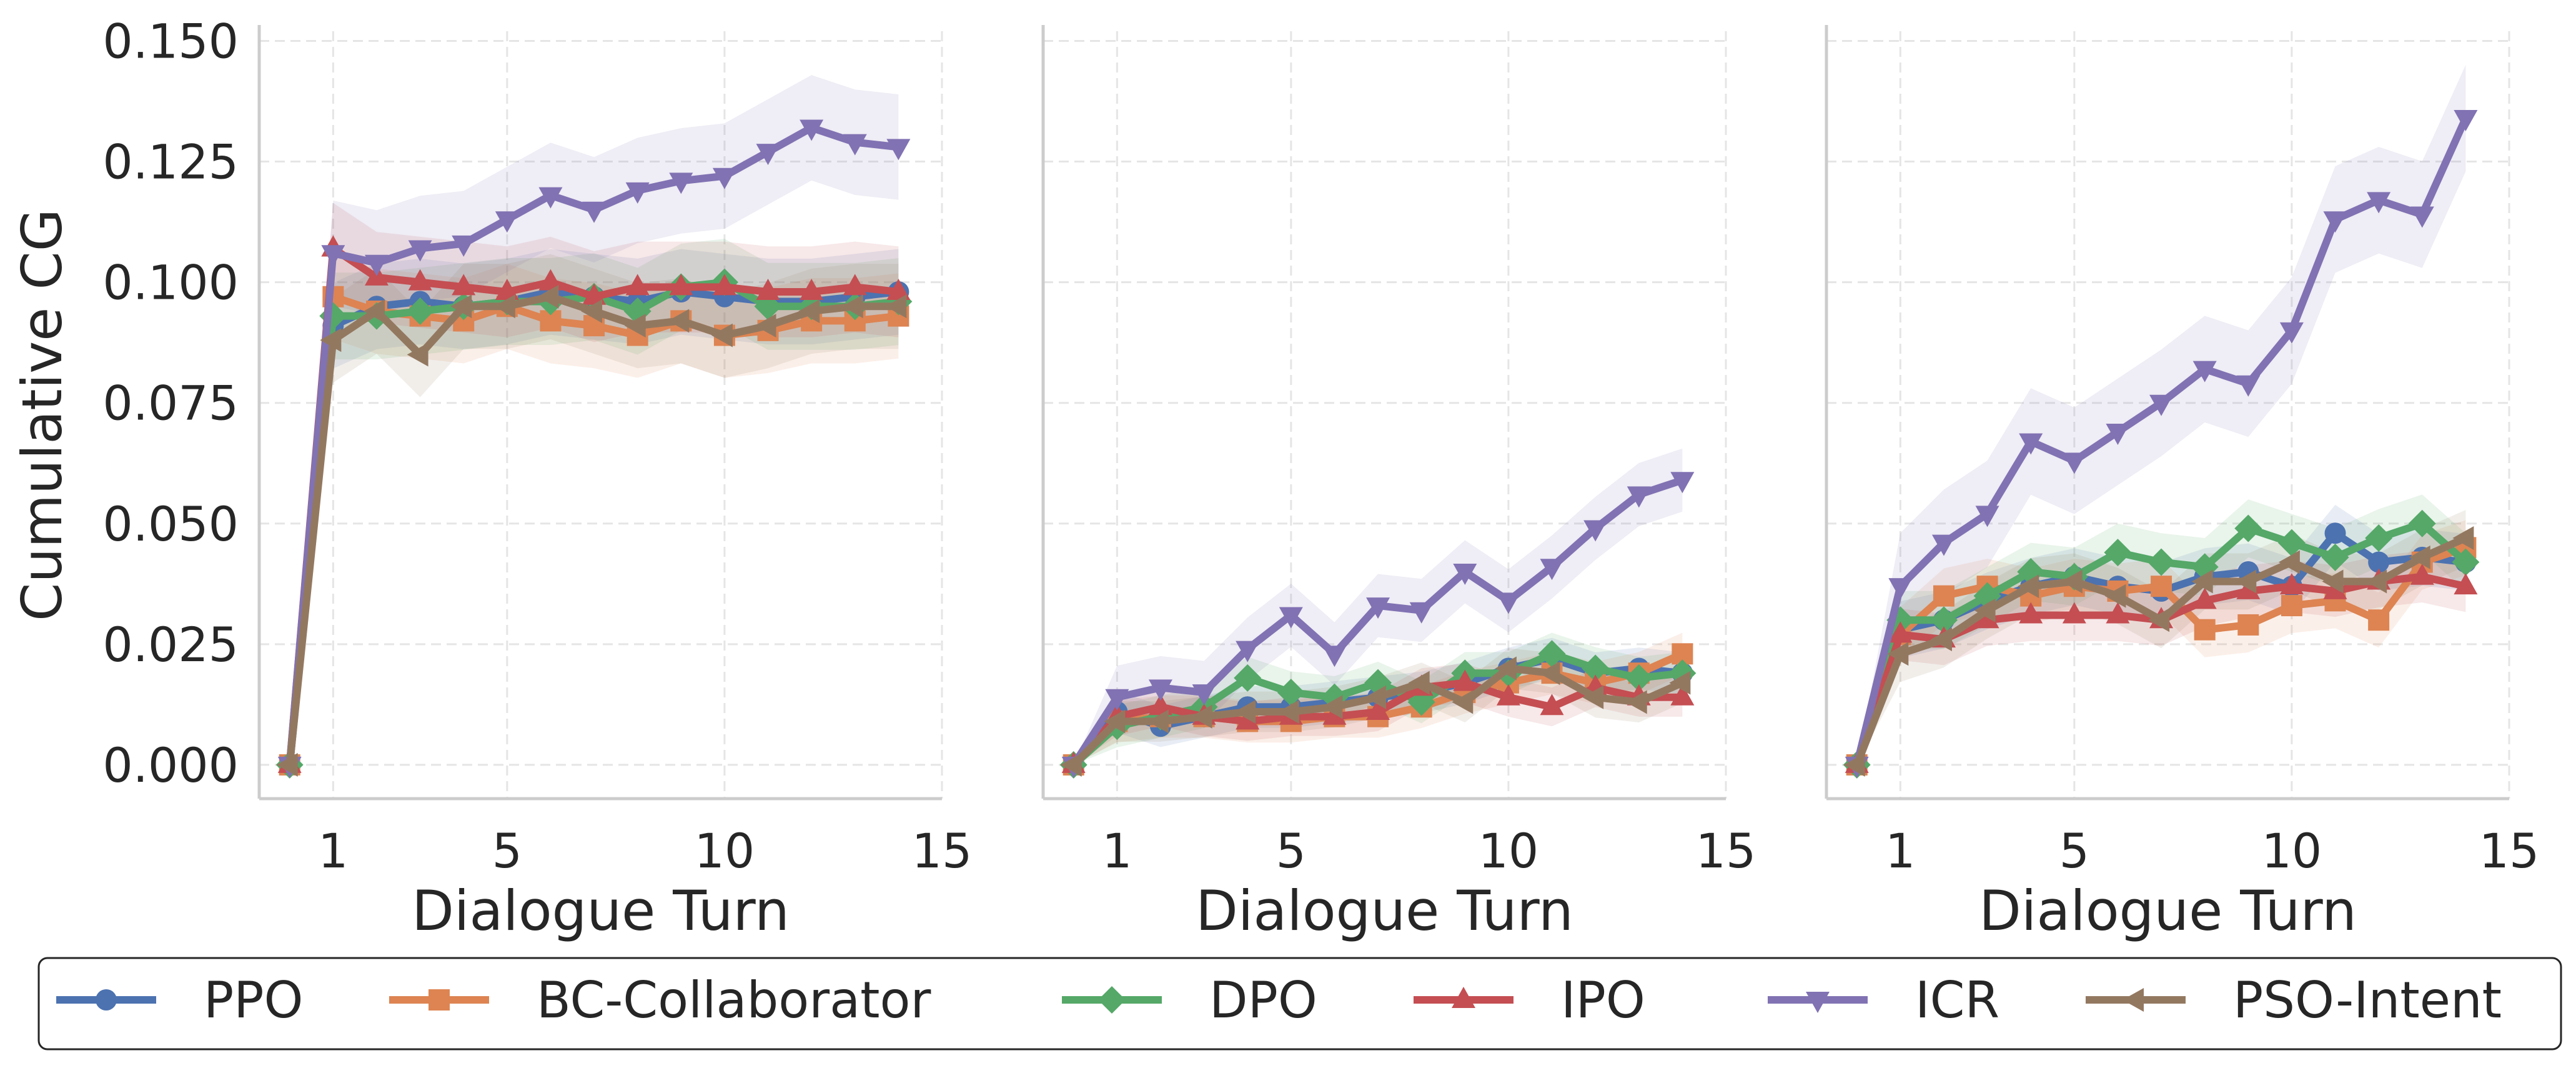 This screenshot has width=2576, height=1068. Describe the element at coordinates (1883, 1000) in the screenshot. I see `legend-item: ICR` at that location.